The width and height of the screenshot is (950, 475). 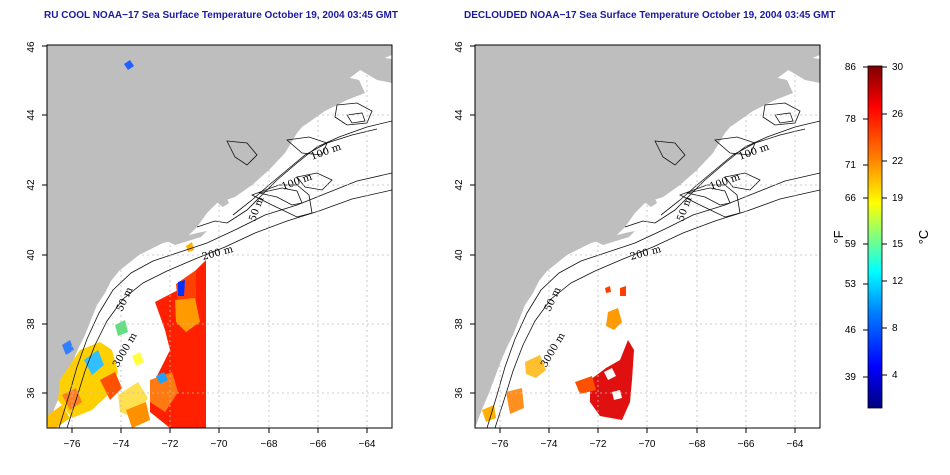 What do you see at coordinates (898, 161) in the screenshot?
I see `colorbar-c-tick-2: 22` at bounding box center [898, 161].